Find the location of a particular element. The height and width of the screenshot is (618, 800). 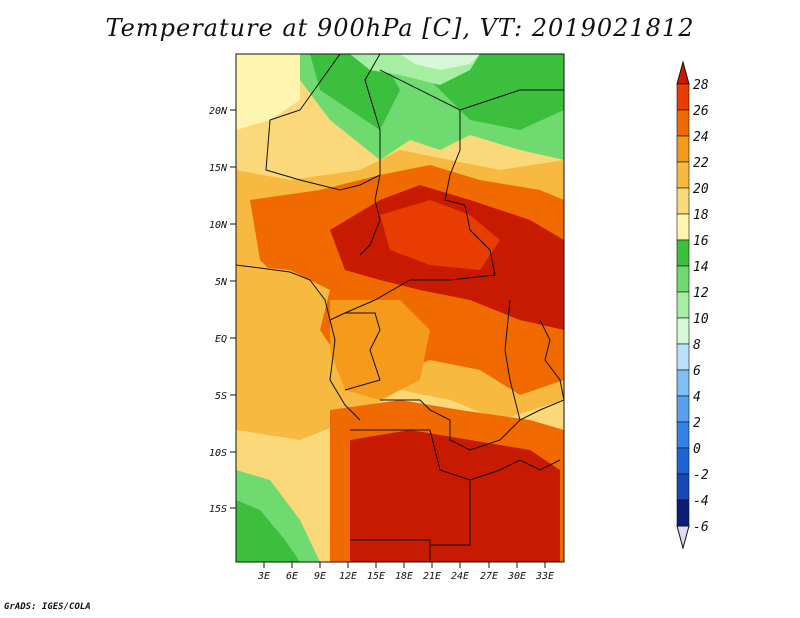

lon-tick-label: 3E is located at coordinates (263, 576).